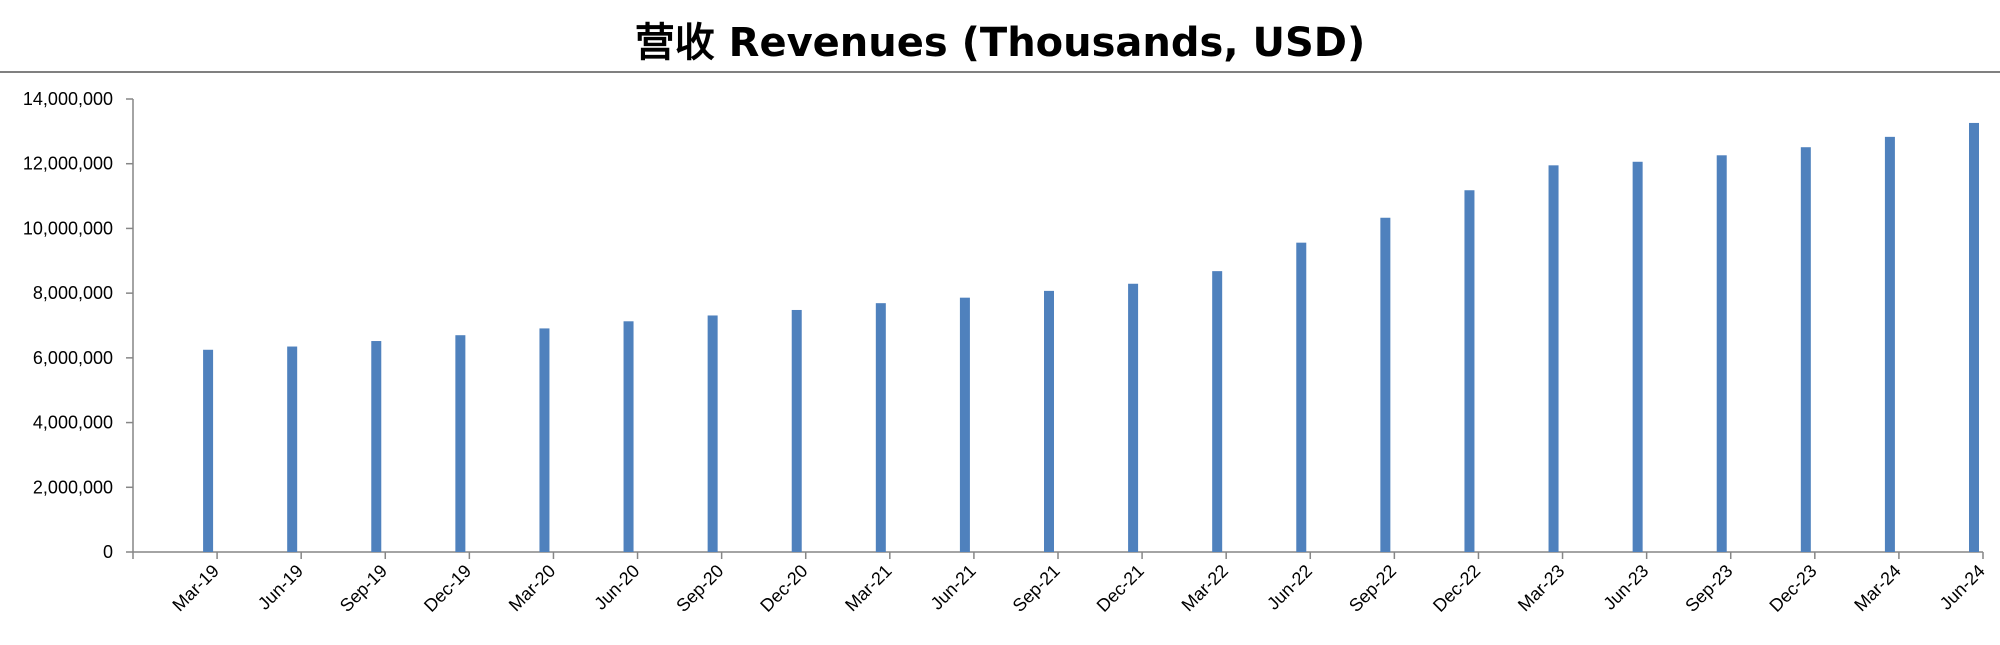 The width and height of the screenshot is (2000, 645). What do you see at coordinates (1708, 588) in the screenshot?
I see `x-tick-label: Sep-23` at bounding box center [1708, 588].